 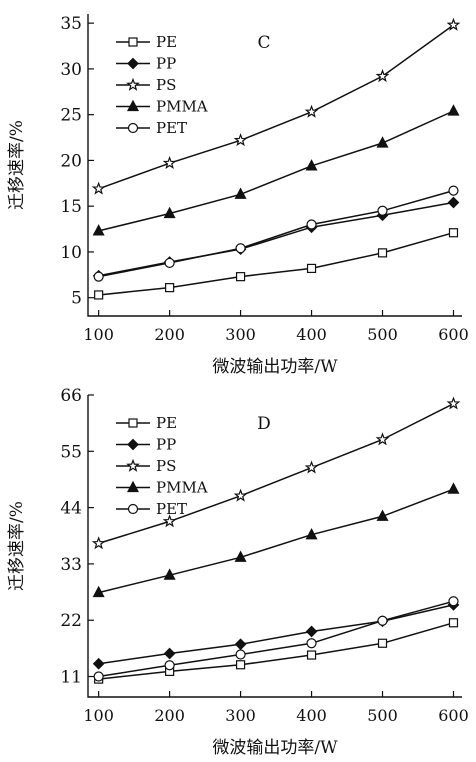 What do you see at coordinates (71, 253) in the screenshot?
I see `y-tick-label: 10` at bounding box center [71, 253].